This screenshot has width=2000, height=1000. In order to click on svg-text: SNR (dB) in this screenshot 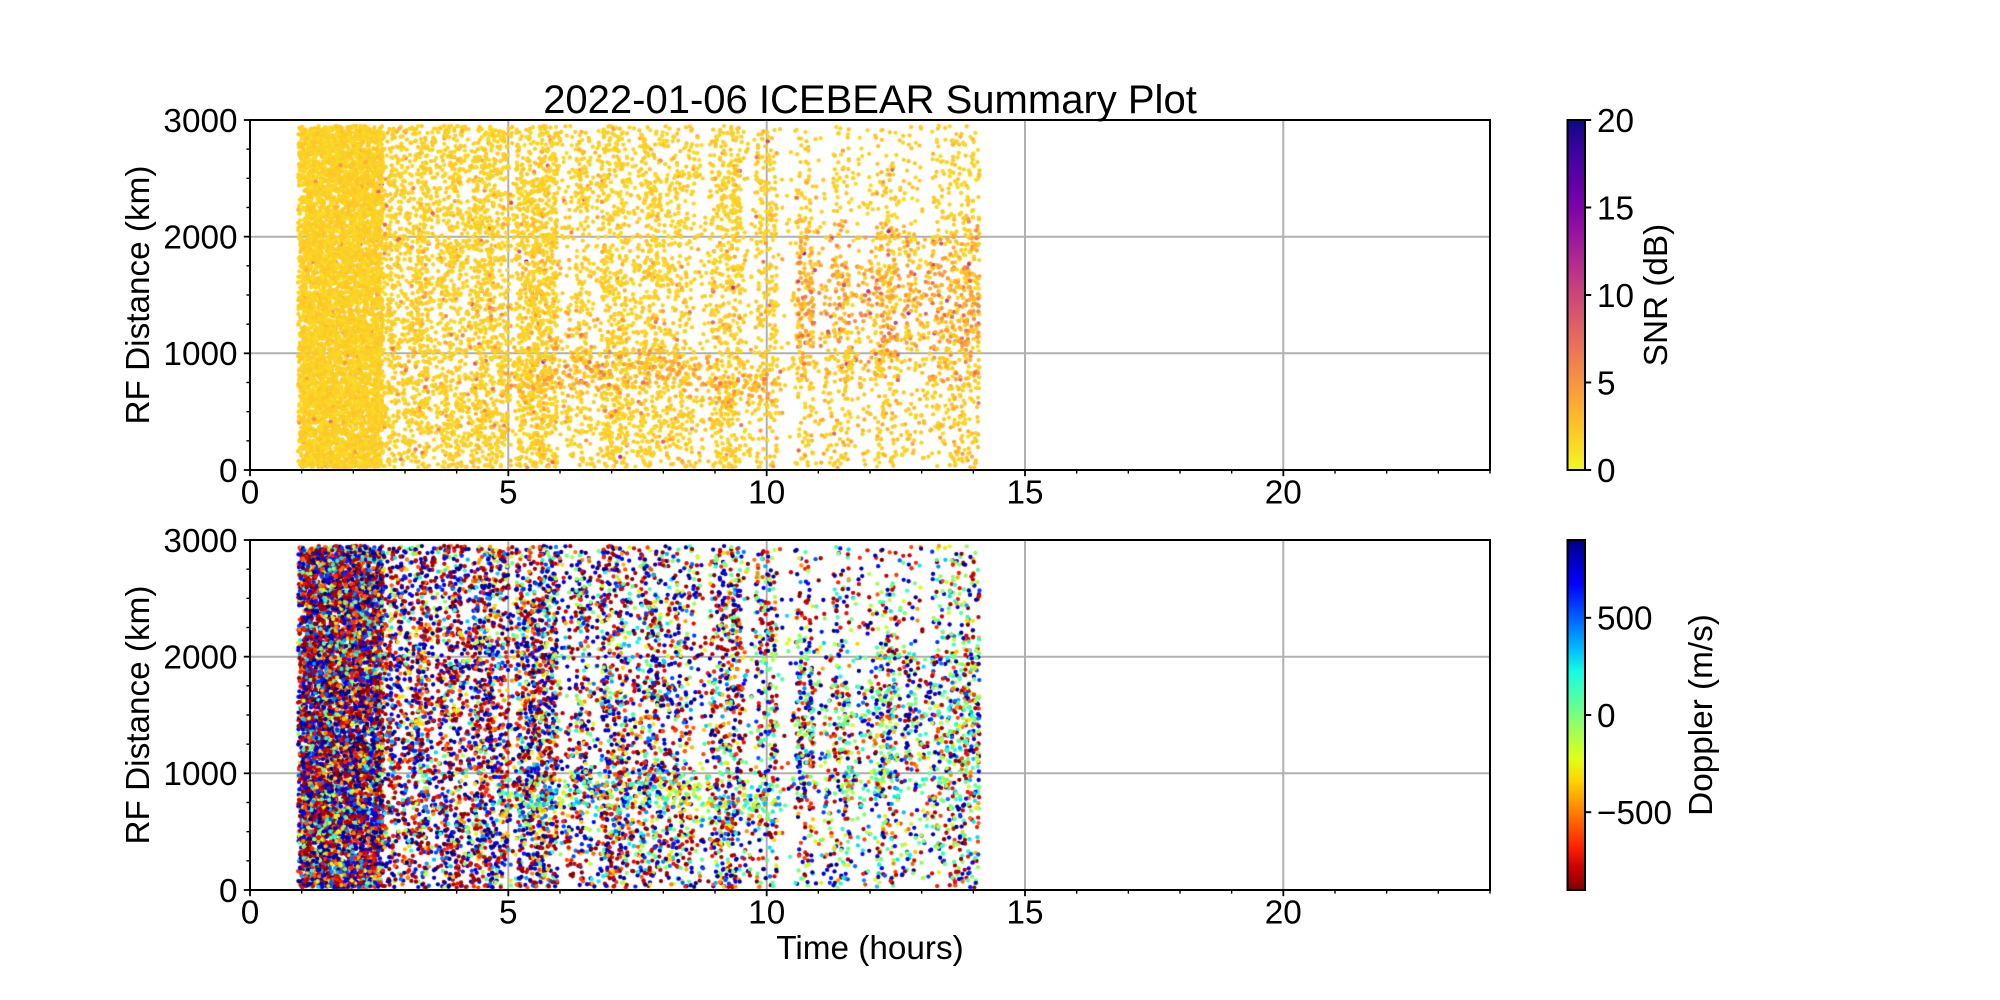, I will do `click(1656, 295)`.